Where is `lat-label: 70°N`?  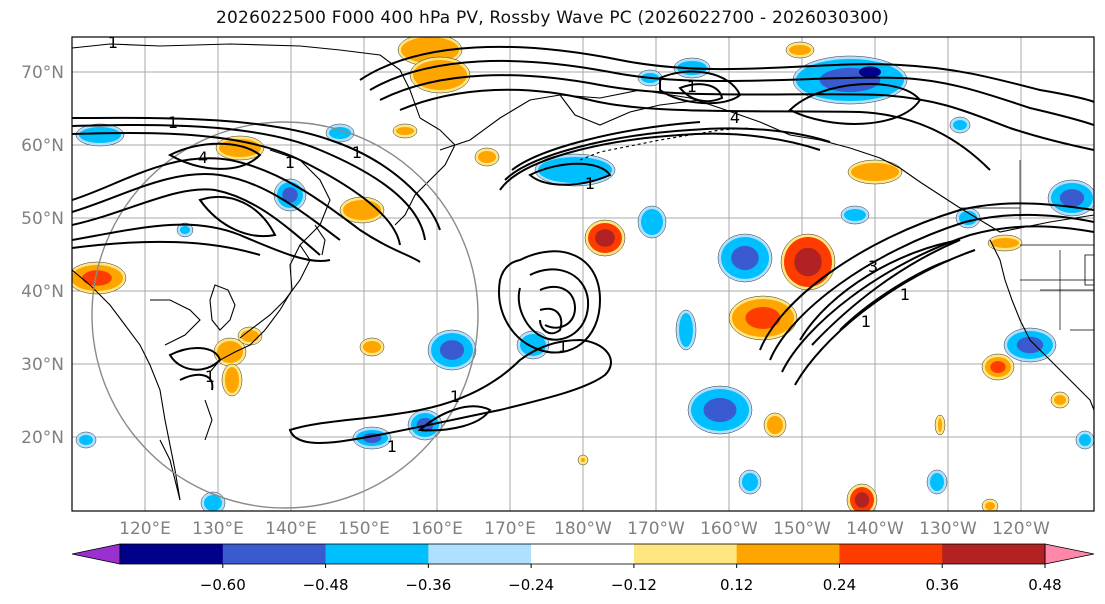 lat-label: 70°N is located at coordinates (42, 73).